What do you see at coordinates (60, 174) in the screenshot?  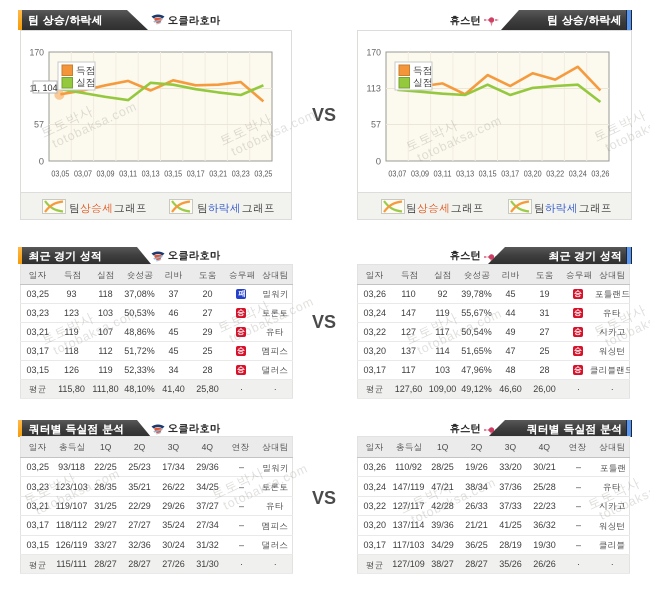 I see `svg-text: 03,05` at bounding box center [60, 174].